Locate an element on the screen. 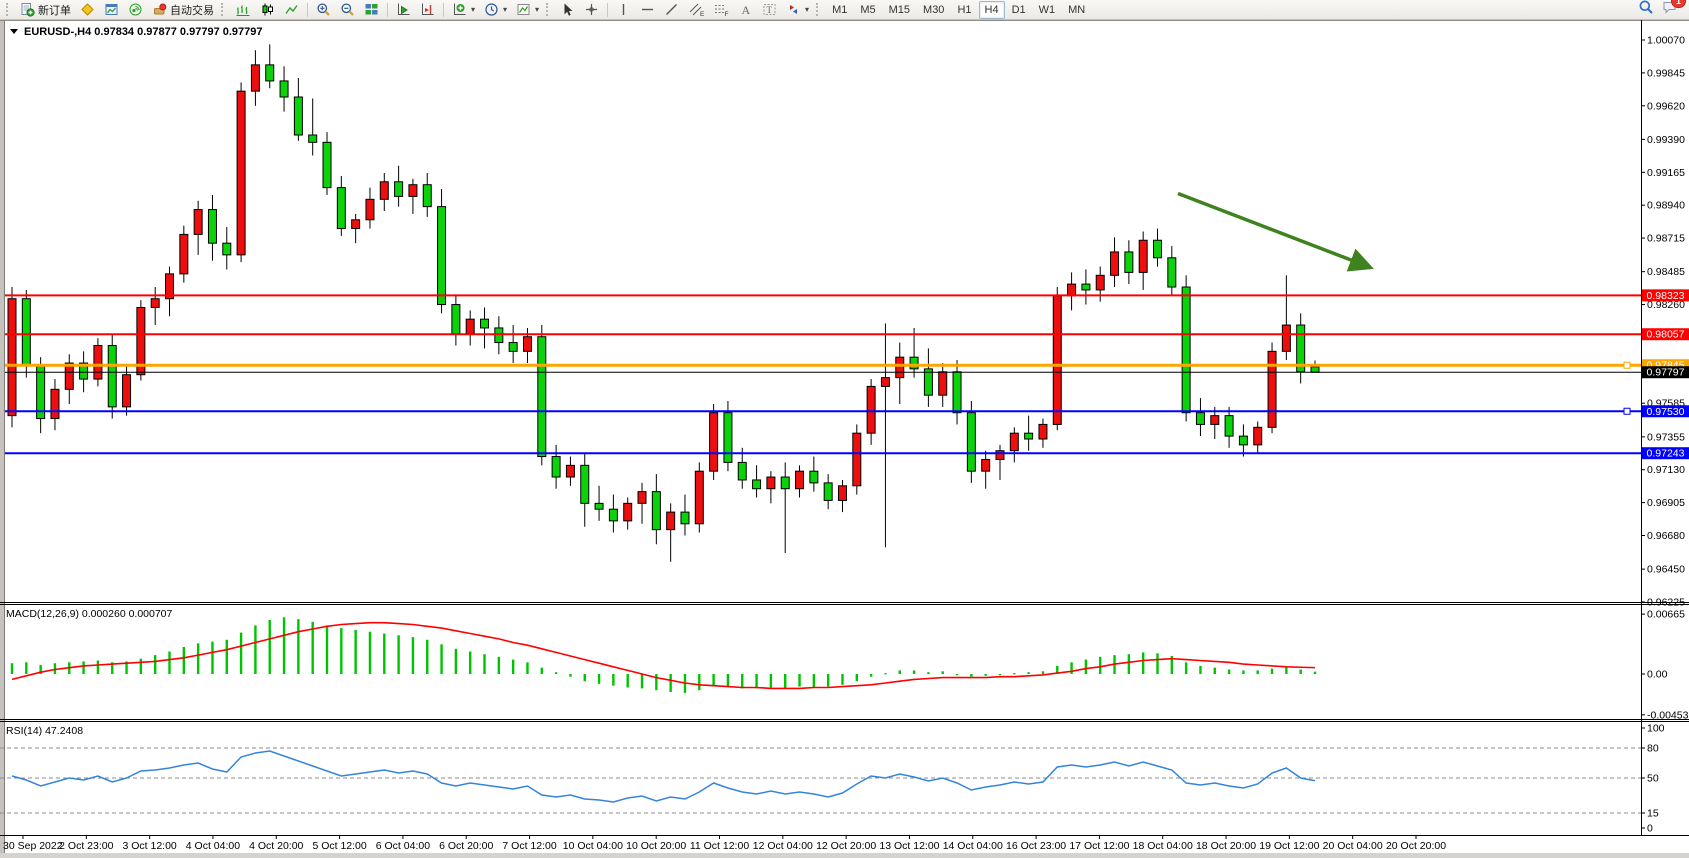 This screenshot has width=1689, height=858. auto-scroll-icon is located at coordinates (403, 9).